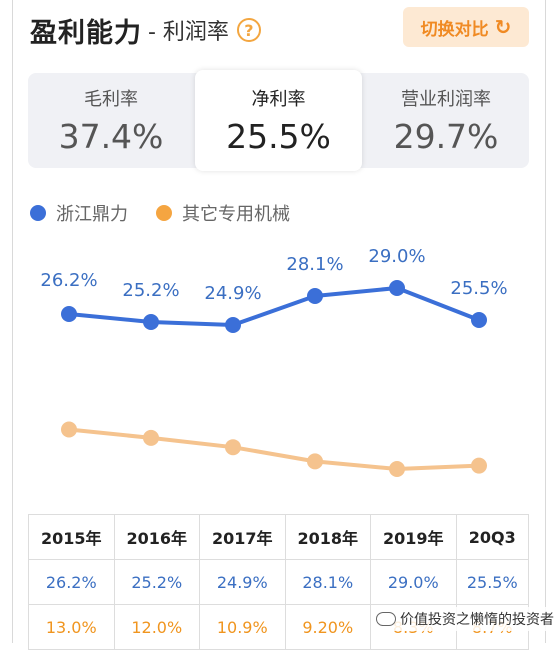 This screenshot has height=650, width=558. Describe the element at coordinates (413, 537) in the screenshot. I see `year-cell: 2019年` at that location.